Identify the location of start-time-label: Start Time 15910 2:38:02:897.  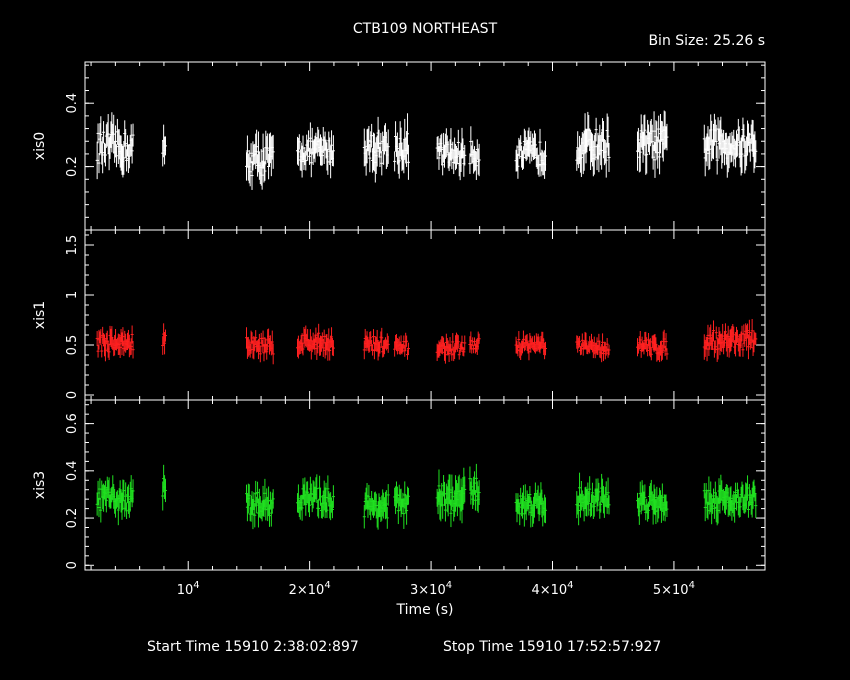
(253, 647).